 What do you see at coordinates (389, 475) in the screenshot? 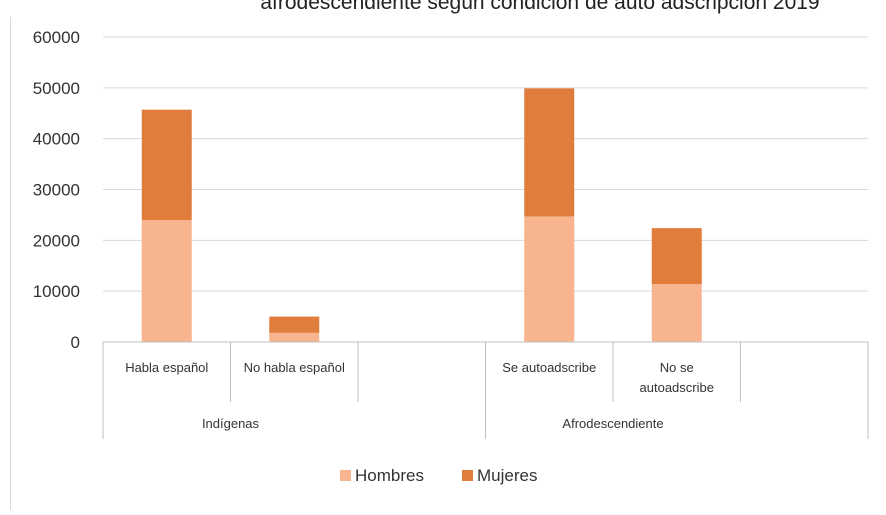
I see `legend-label-hombres: Hombres` at bounding box center [389, 475].